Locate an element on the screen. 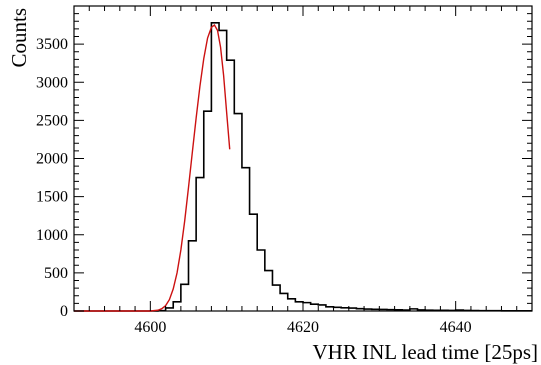 The width and height of the screenshot is (541, 365). y-tick-label: 0 is located at coordinates (64, 311).